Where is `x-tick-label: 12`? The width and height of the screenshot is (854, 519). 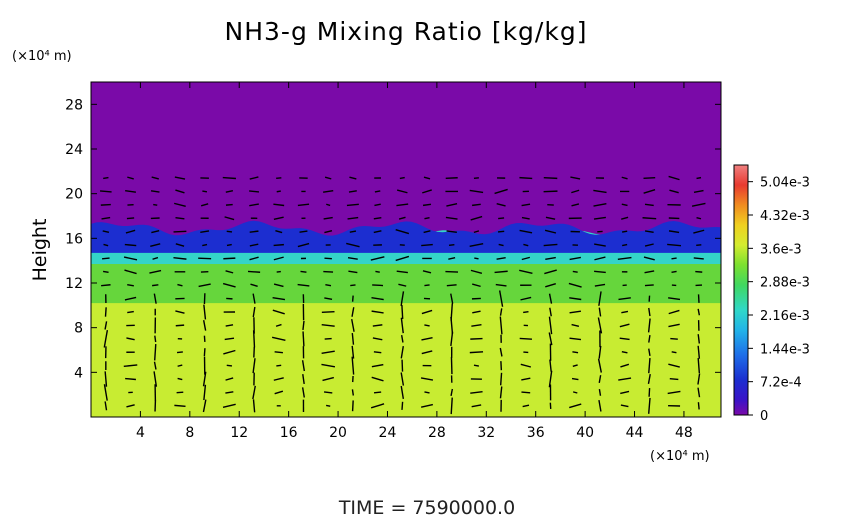
x-tick-label: 12 is located at coordinates (239, 433).